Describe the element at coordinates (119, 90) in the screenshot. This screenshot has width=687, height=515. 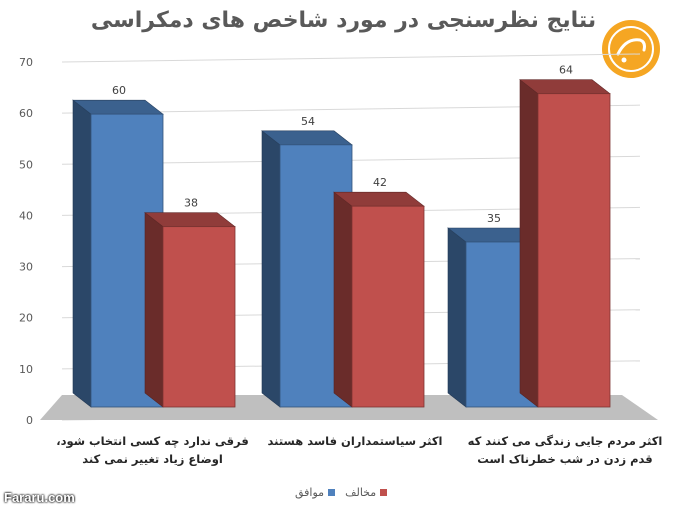
I see `data-label: 60` at that location.